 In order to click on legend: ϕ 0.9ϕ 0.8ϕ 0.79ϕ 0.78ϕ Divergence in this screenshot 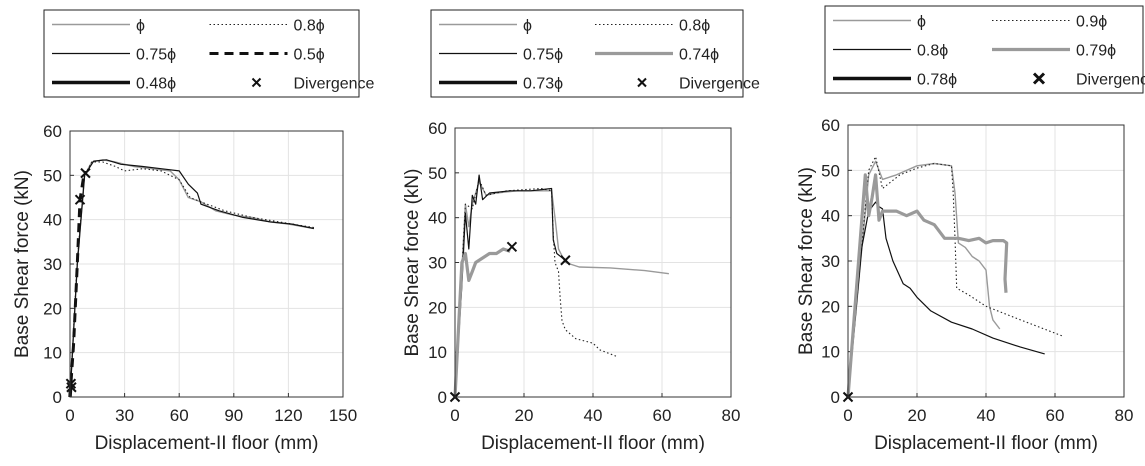, I will do `click(984, 49)`.